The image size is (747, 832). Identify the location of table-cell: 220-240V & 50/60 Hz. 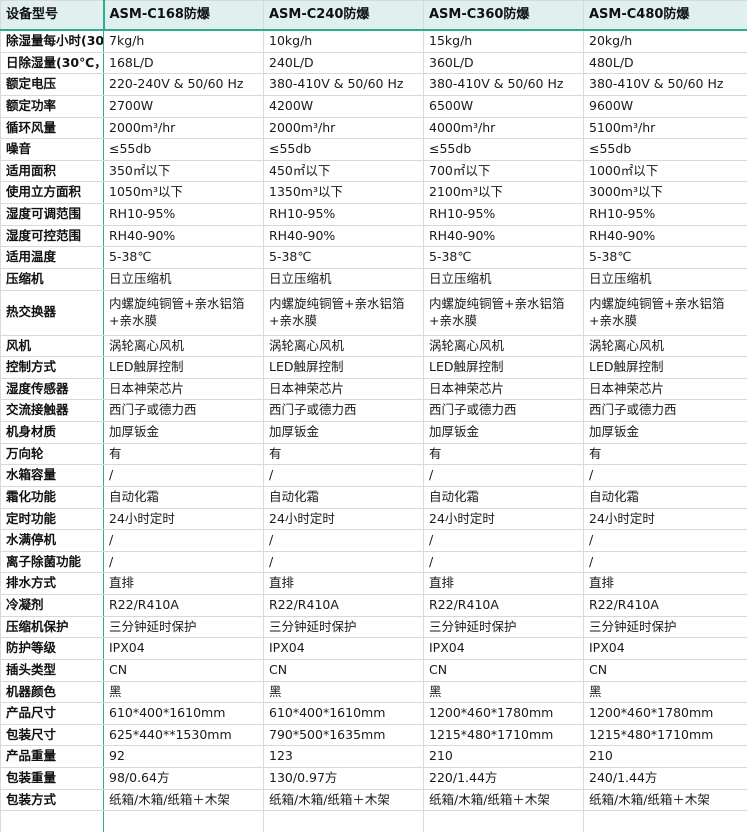
(184, 85).